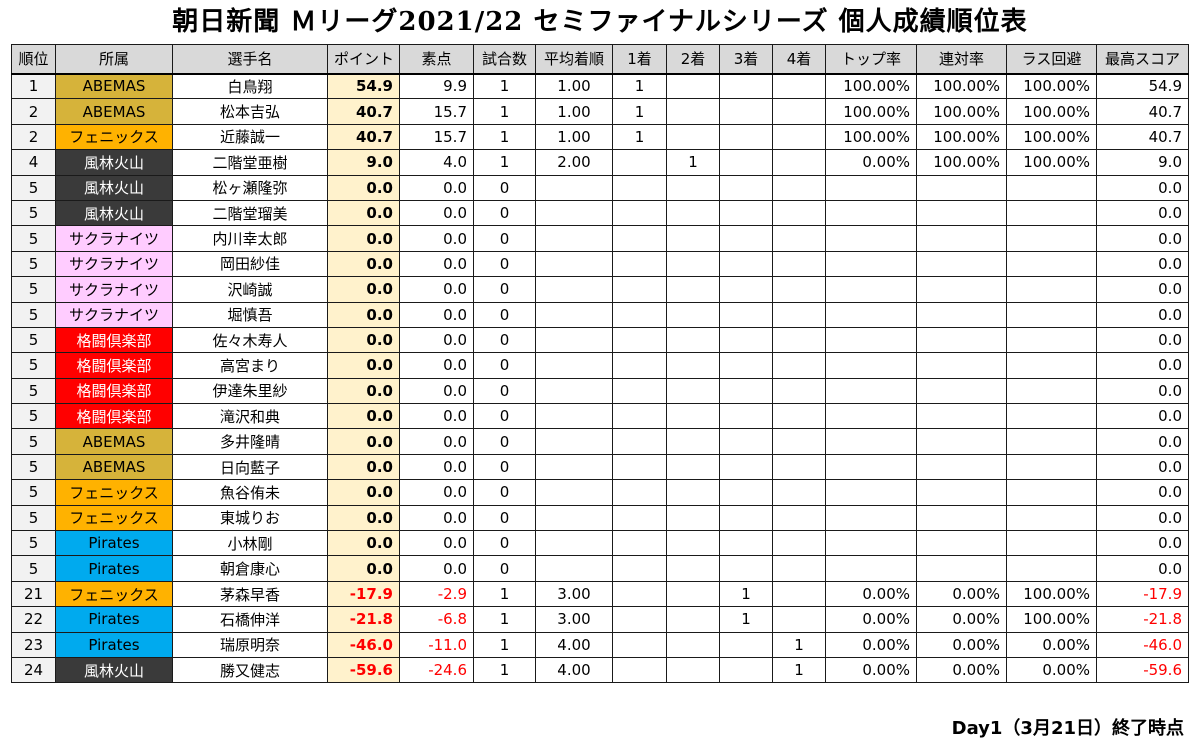 This screenshot has width=1200, height=746. What do you see at coordinates (363, 644) in the screenshot?
I see `points-cell: -46.0` at bounding box center [363, 644].